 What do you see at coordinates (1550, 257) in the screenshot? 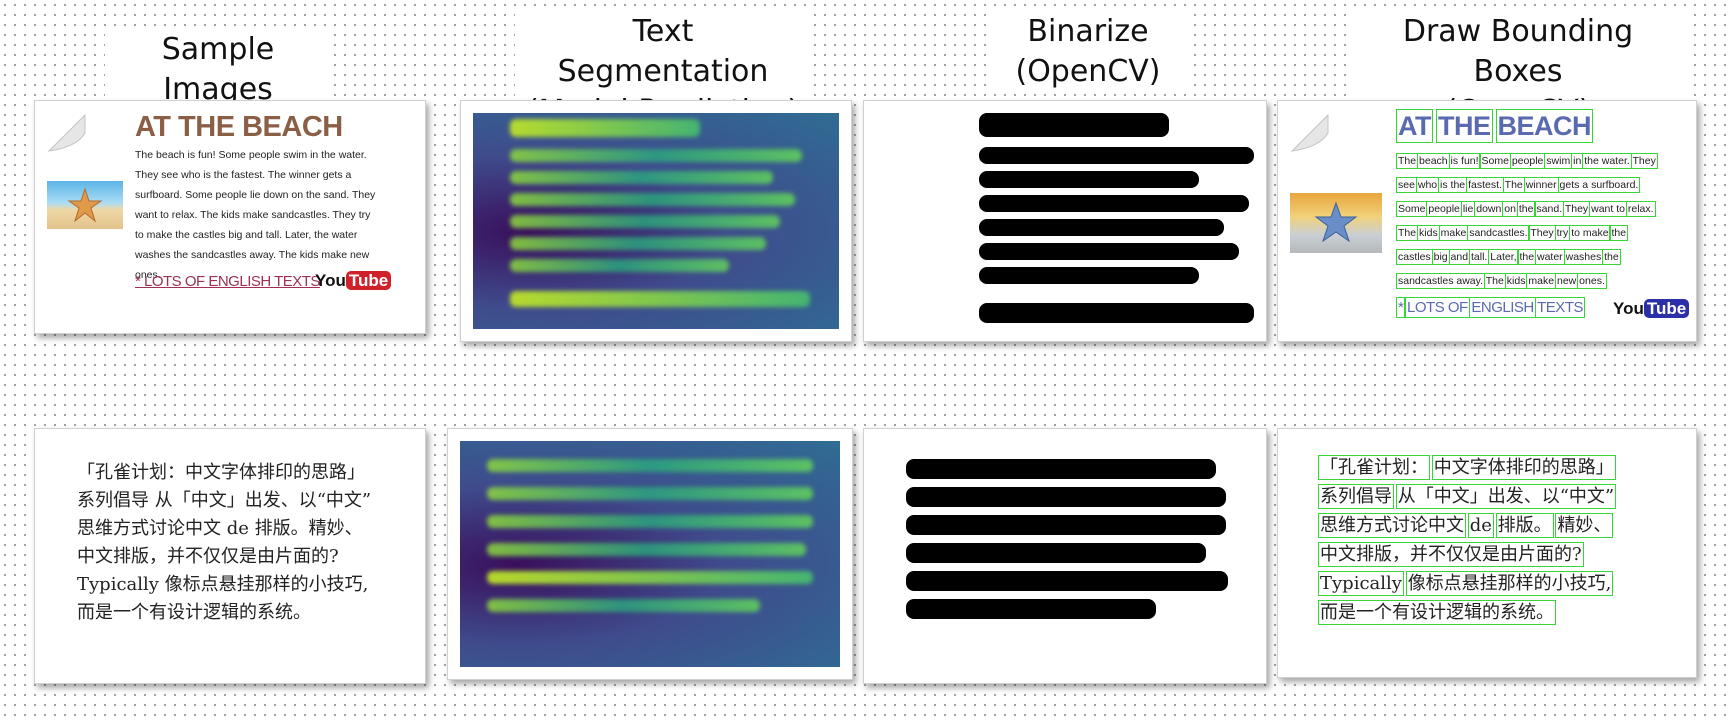
I see `bbox-word: water` at bounding box center [1550, 257].